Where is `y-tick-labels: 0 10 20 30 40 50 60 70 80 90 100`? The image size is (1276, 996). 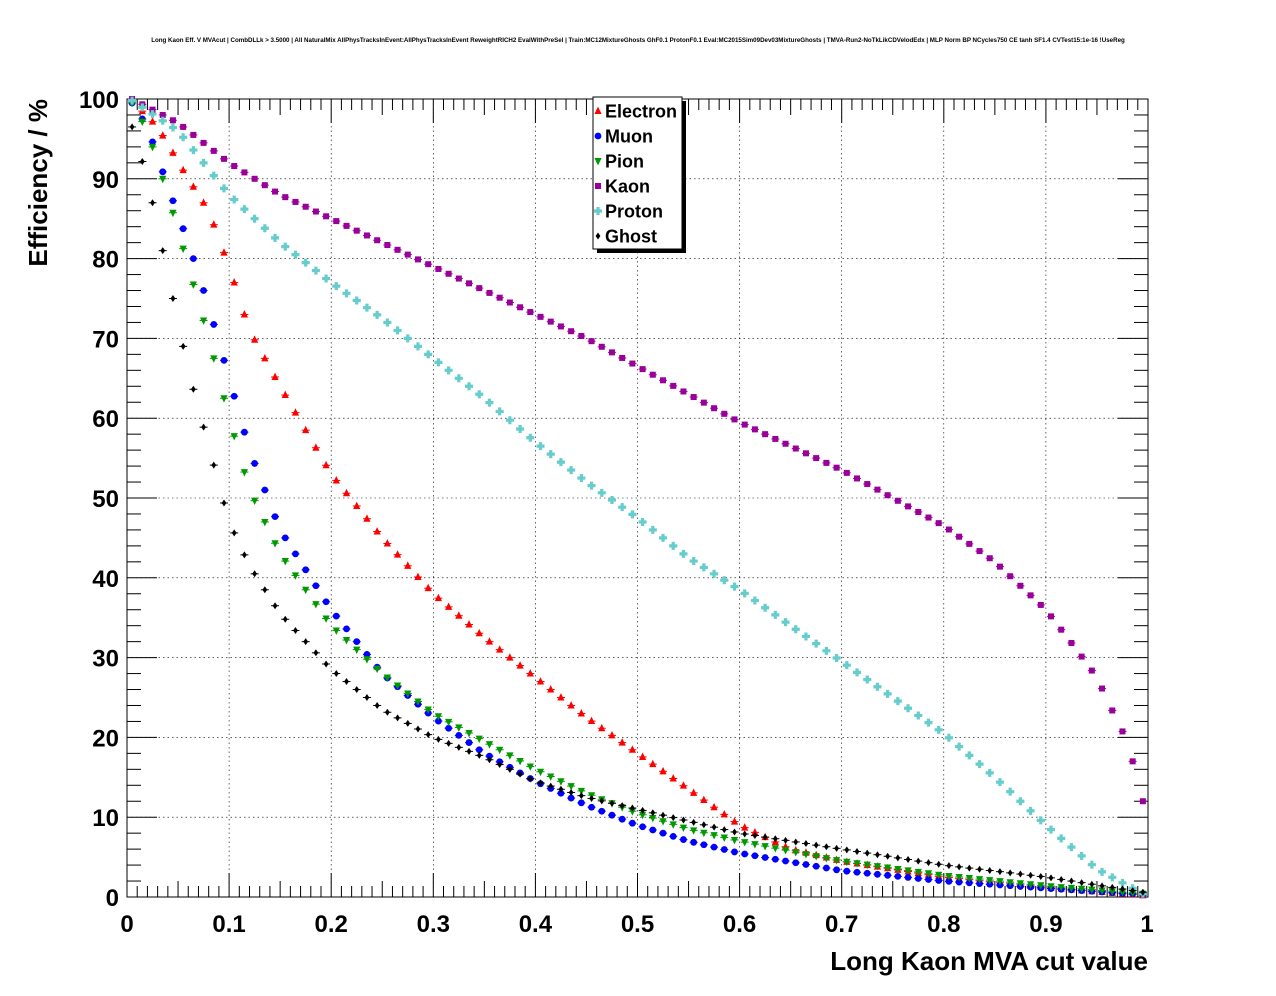
y-tick-labels: 0 10 20 30 40 50 60 70 80 90 100 is located at coordinates (99, 499).